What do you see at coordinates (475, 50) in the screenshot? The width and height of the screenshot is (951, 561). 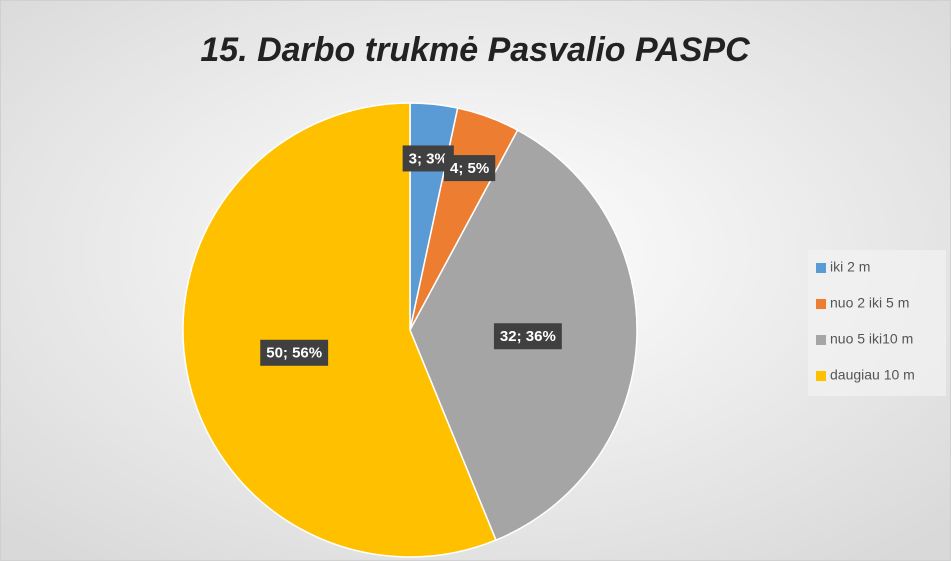 I see `chart-title: 15. Darbo trukmė Pasvalio PASPC` at bounding box center [475, 50].